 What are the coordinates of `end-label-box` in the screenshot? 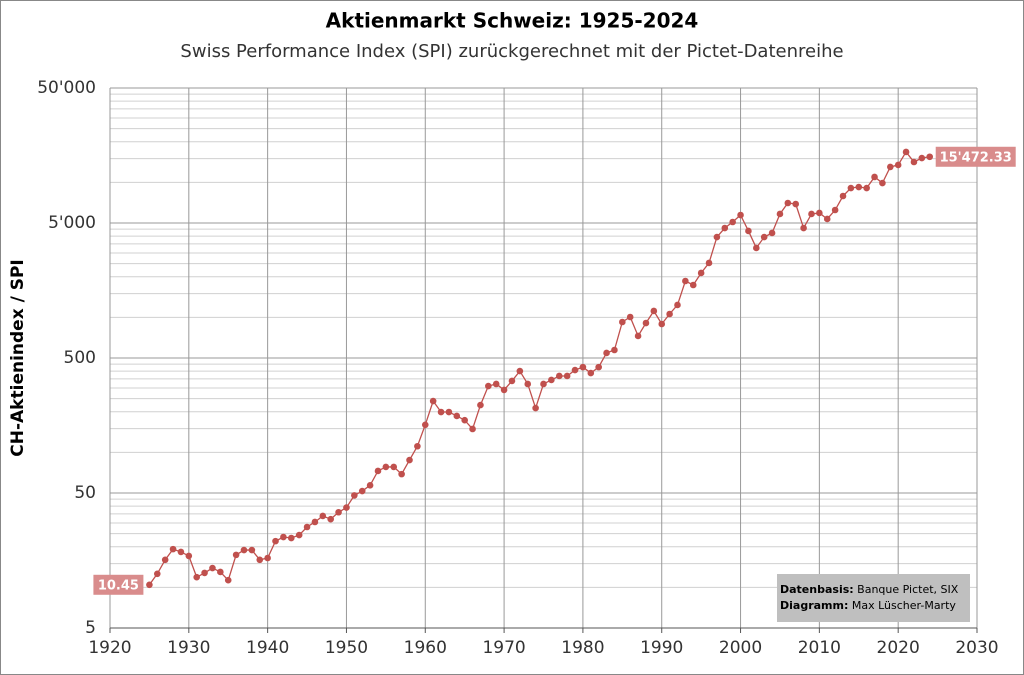 It's located at (975, 156).